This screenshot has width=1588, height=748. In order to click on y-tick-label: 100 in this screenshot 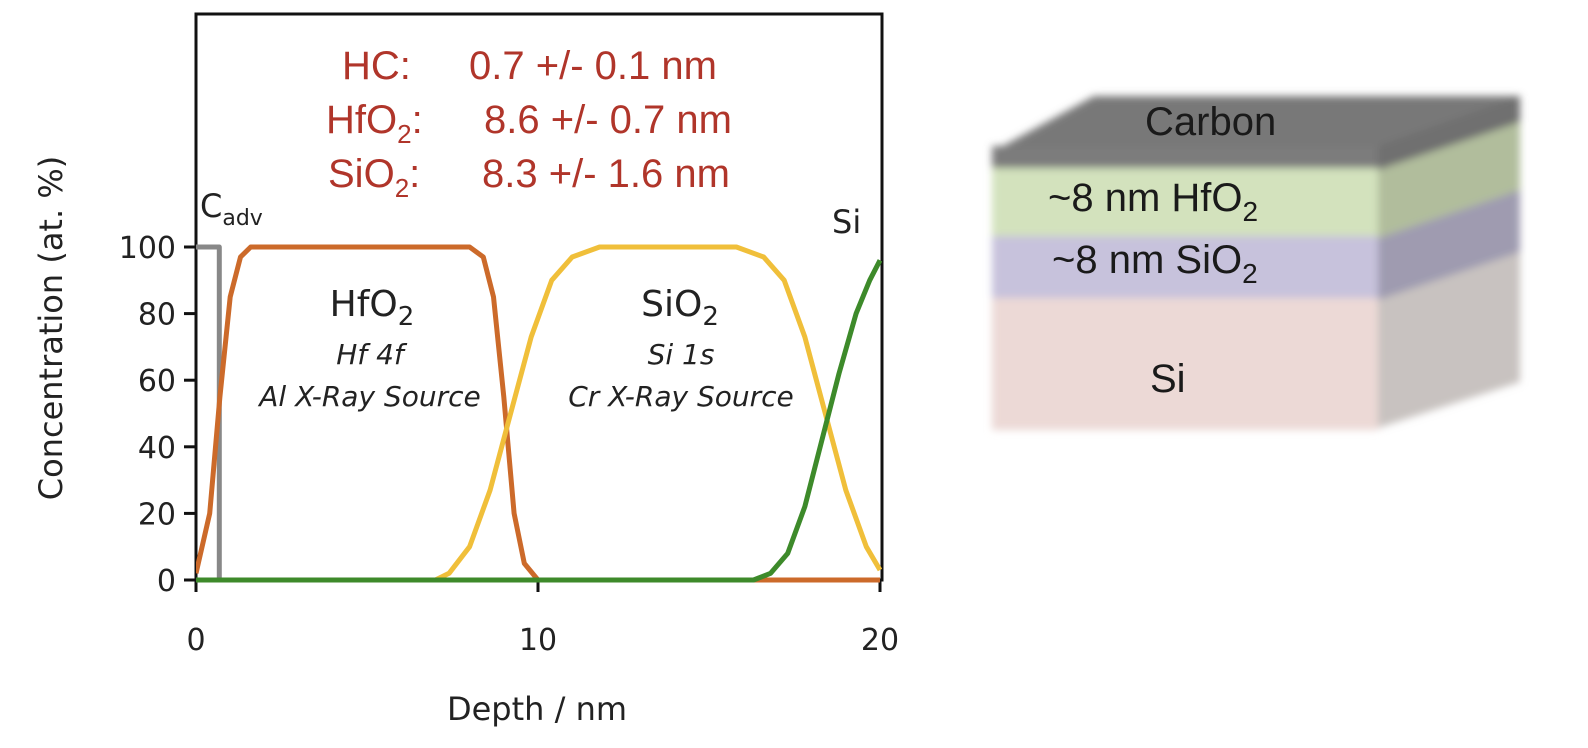, I will do `click(147, 248)`.